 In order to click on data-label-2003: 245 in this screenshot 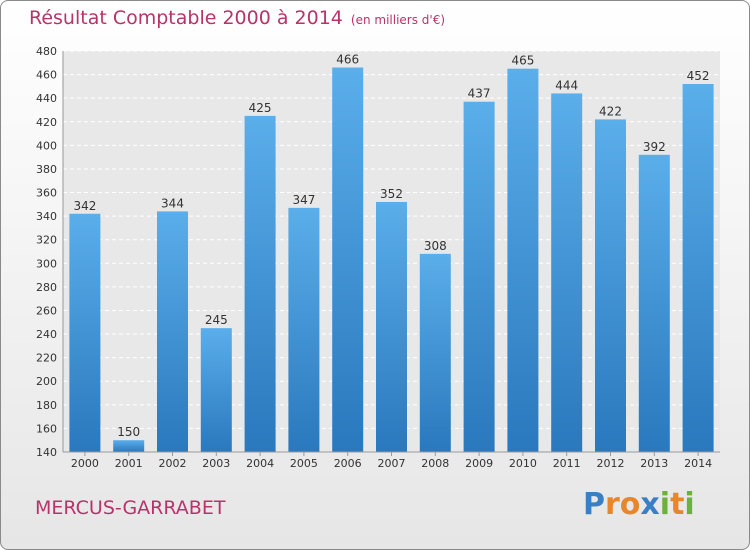, I will do `click(216, 320)`.